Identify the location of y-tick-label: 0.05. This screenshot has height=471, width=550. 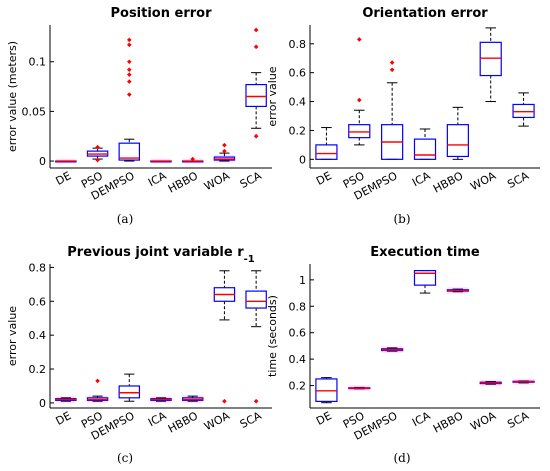
(34, 111).